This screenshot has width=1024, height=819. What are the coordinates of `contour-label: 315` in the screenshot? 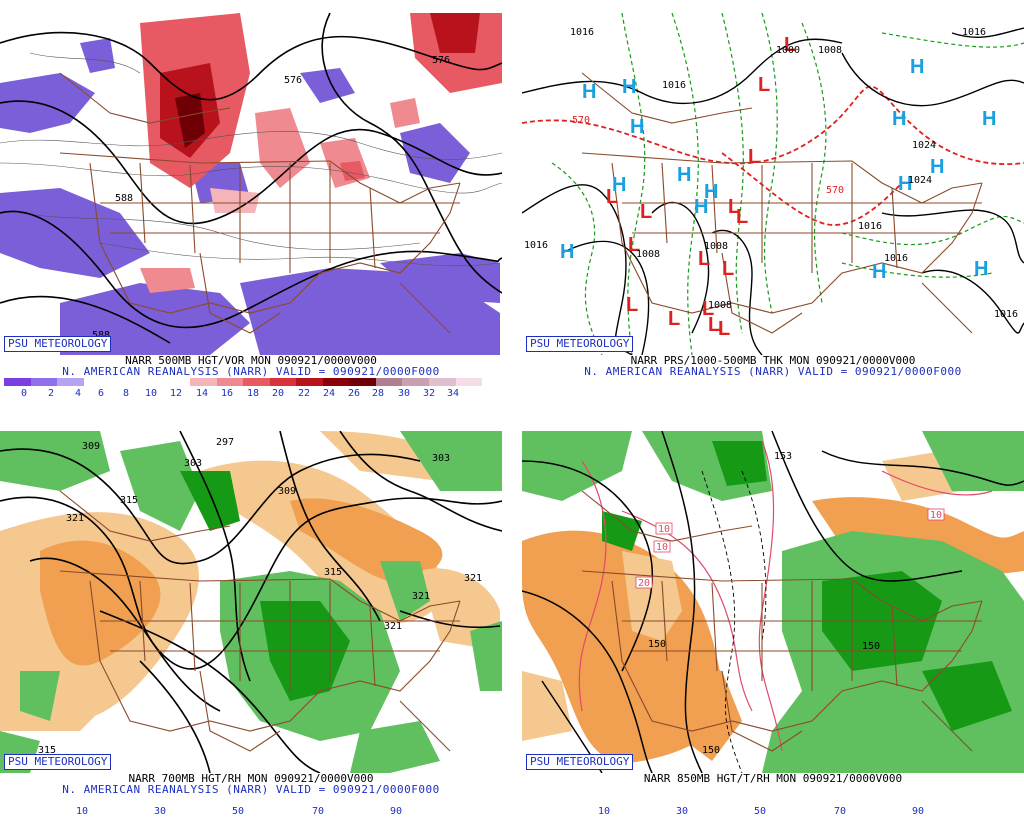 It's located at (47, 750).